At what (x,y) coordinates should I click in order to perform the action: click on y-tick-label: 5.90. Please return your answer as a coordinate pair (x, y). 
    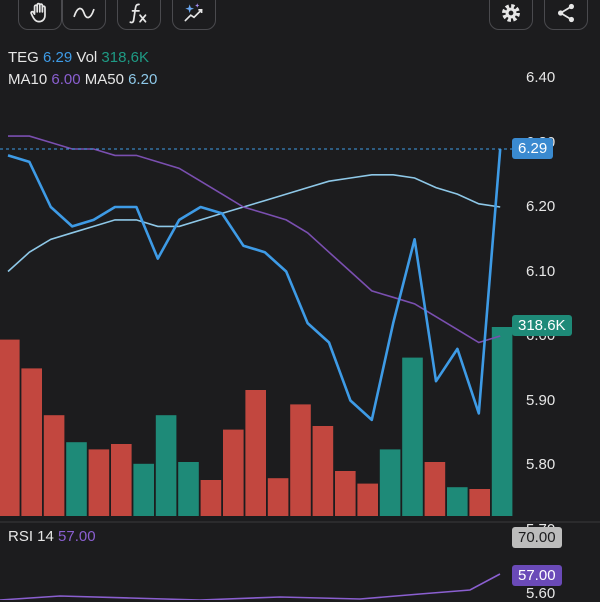
    Looking at the image, I should click on (541, 400).